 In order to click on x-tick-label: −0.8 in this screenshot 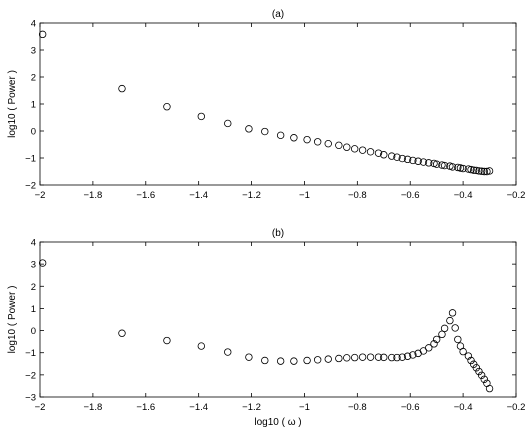, I will do `click(357, 195)`.